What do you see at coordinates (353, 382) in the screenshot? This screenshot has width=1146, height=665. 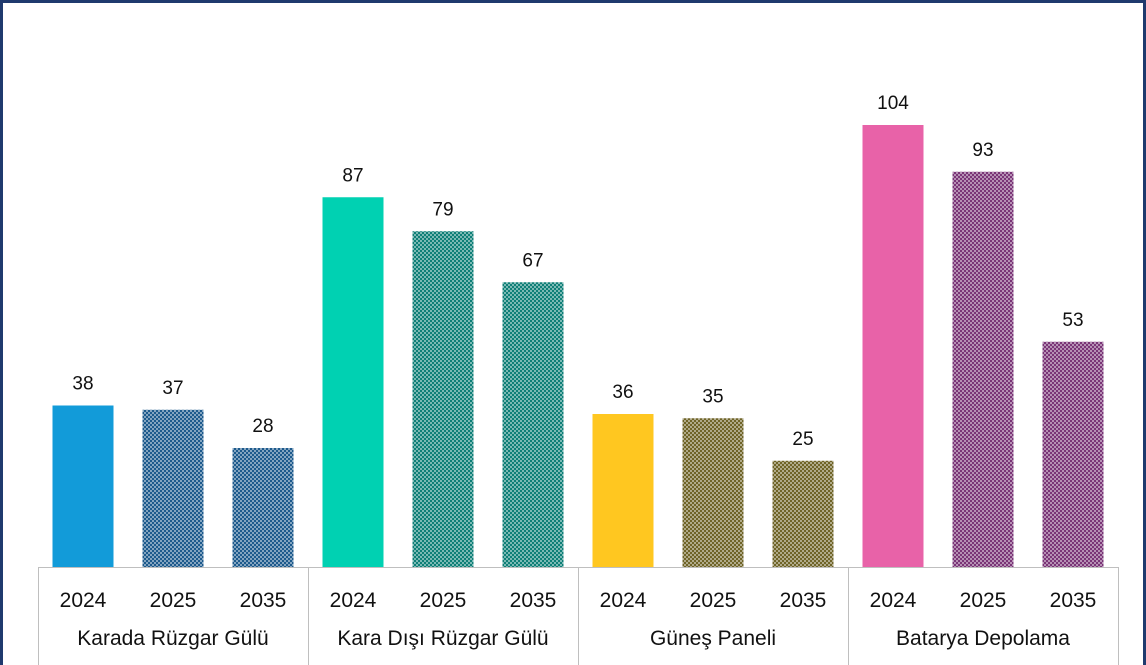 I see `bar-1-2024` at bounding box center [353, 382].